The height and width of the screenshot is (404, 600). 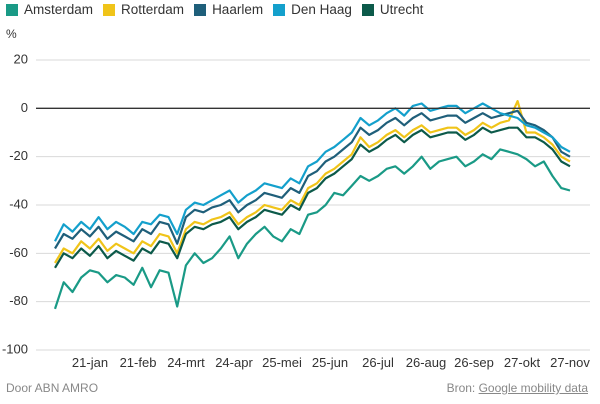 I want to click on legend-item-haarlem: Haarlem, so click(x=228, y=9).